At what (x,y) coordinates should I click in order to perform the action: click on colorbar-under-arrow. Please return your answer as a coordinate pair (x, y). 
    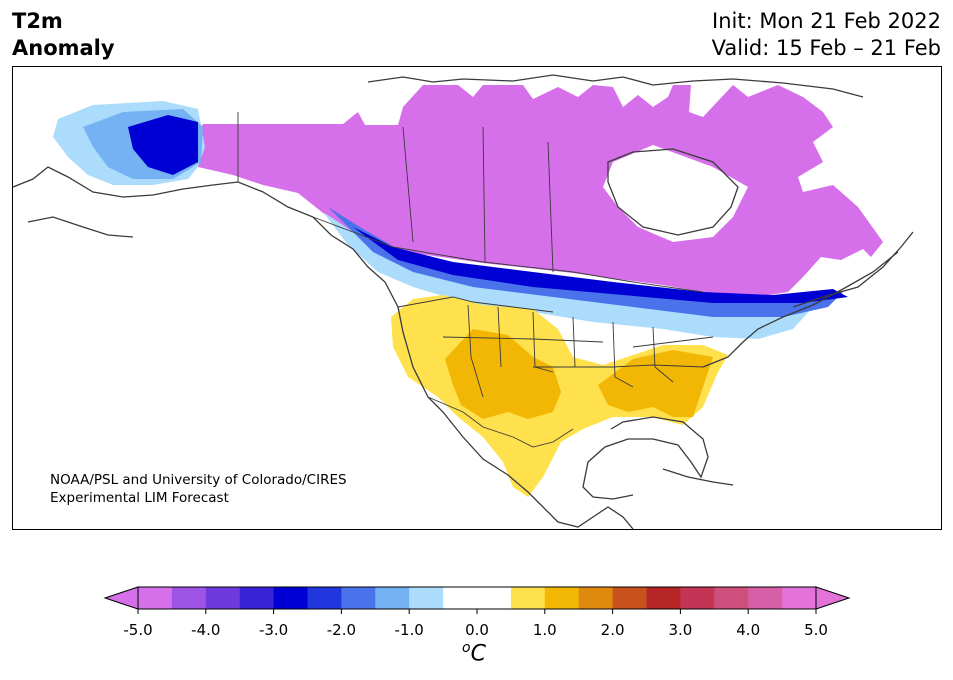
    Looking at the image, I should click on (121, 598).